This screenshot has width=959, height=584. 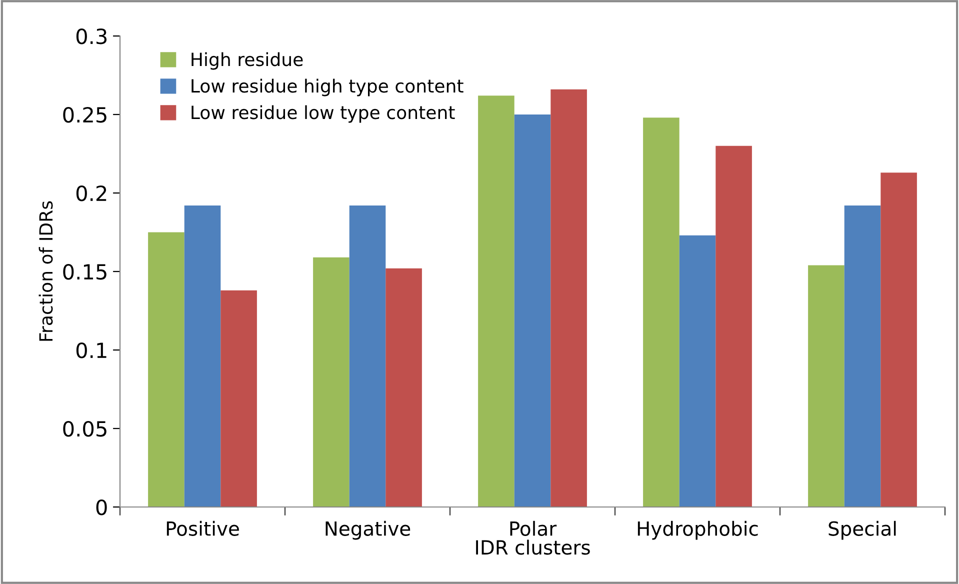 What do you see at coordinates (328, 87) in the screenshot?
I see `legend-label: Low residue high type content` at bounding box center [328, 87].